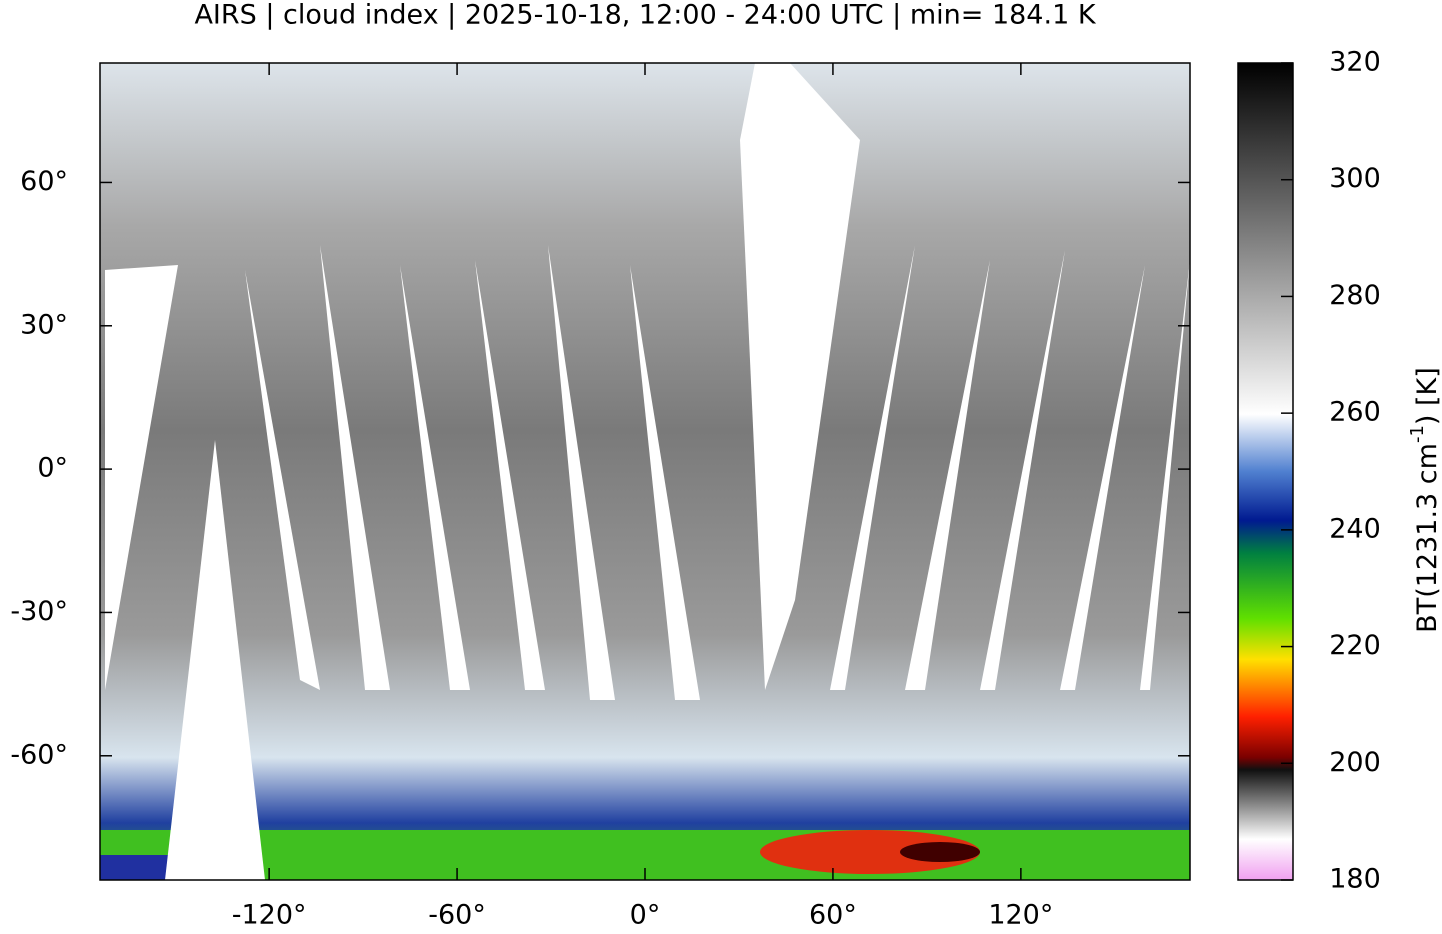 The width and height of the screenshot is (1442, 934). I want to click on y-tick-label: 30°, so click(44, 324).